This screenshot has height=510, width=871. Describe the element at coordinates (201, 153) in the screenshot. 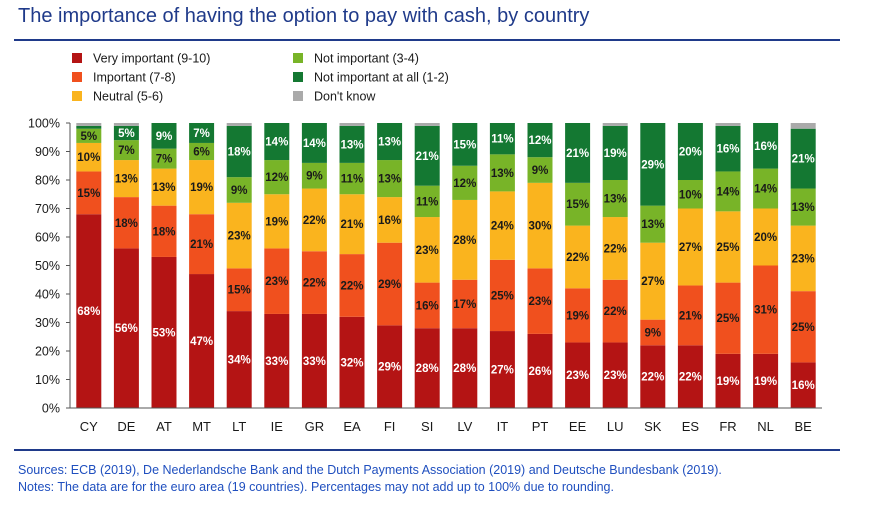

I see `data-label: 6%` at that location.